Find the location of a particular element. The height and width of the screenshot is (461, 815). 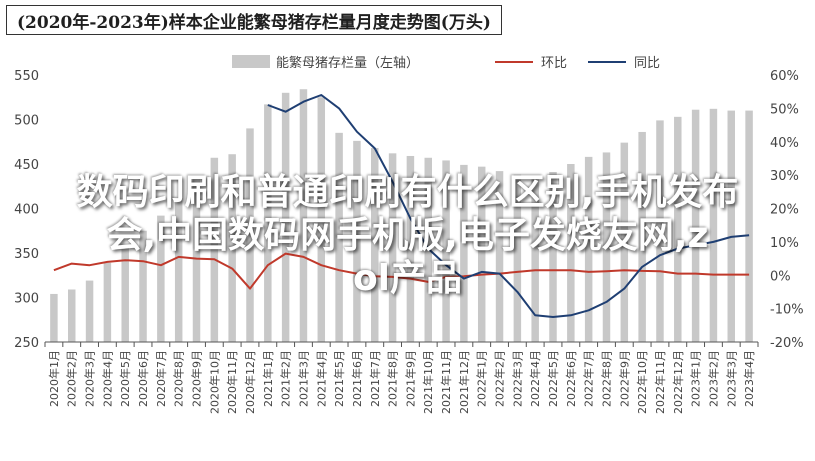

y-left-tick-label: 350 is located at coordinates (26, 254).